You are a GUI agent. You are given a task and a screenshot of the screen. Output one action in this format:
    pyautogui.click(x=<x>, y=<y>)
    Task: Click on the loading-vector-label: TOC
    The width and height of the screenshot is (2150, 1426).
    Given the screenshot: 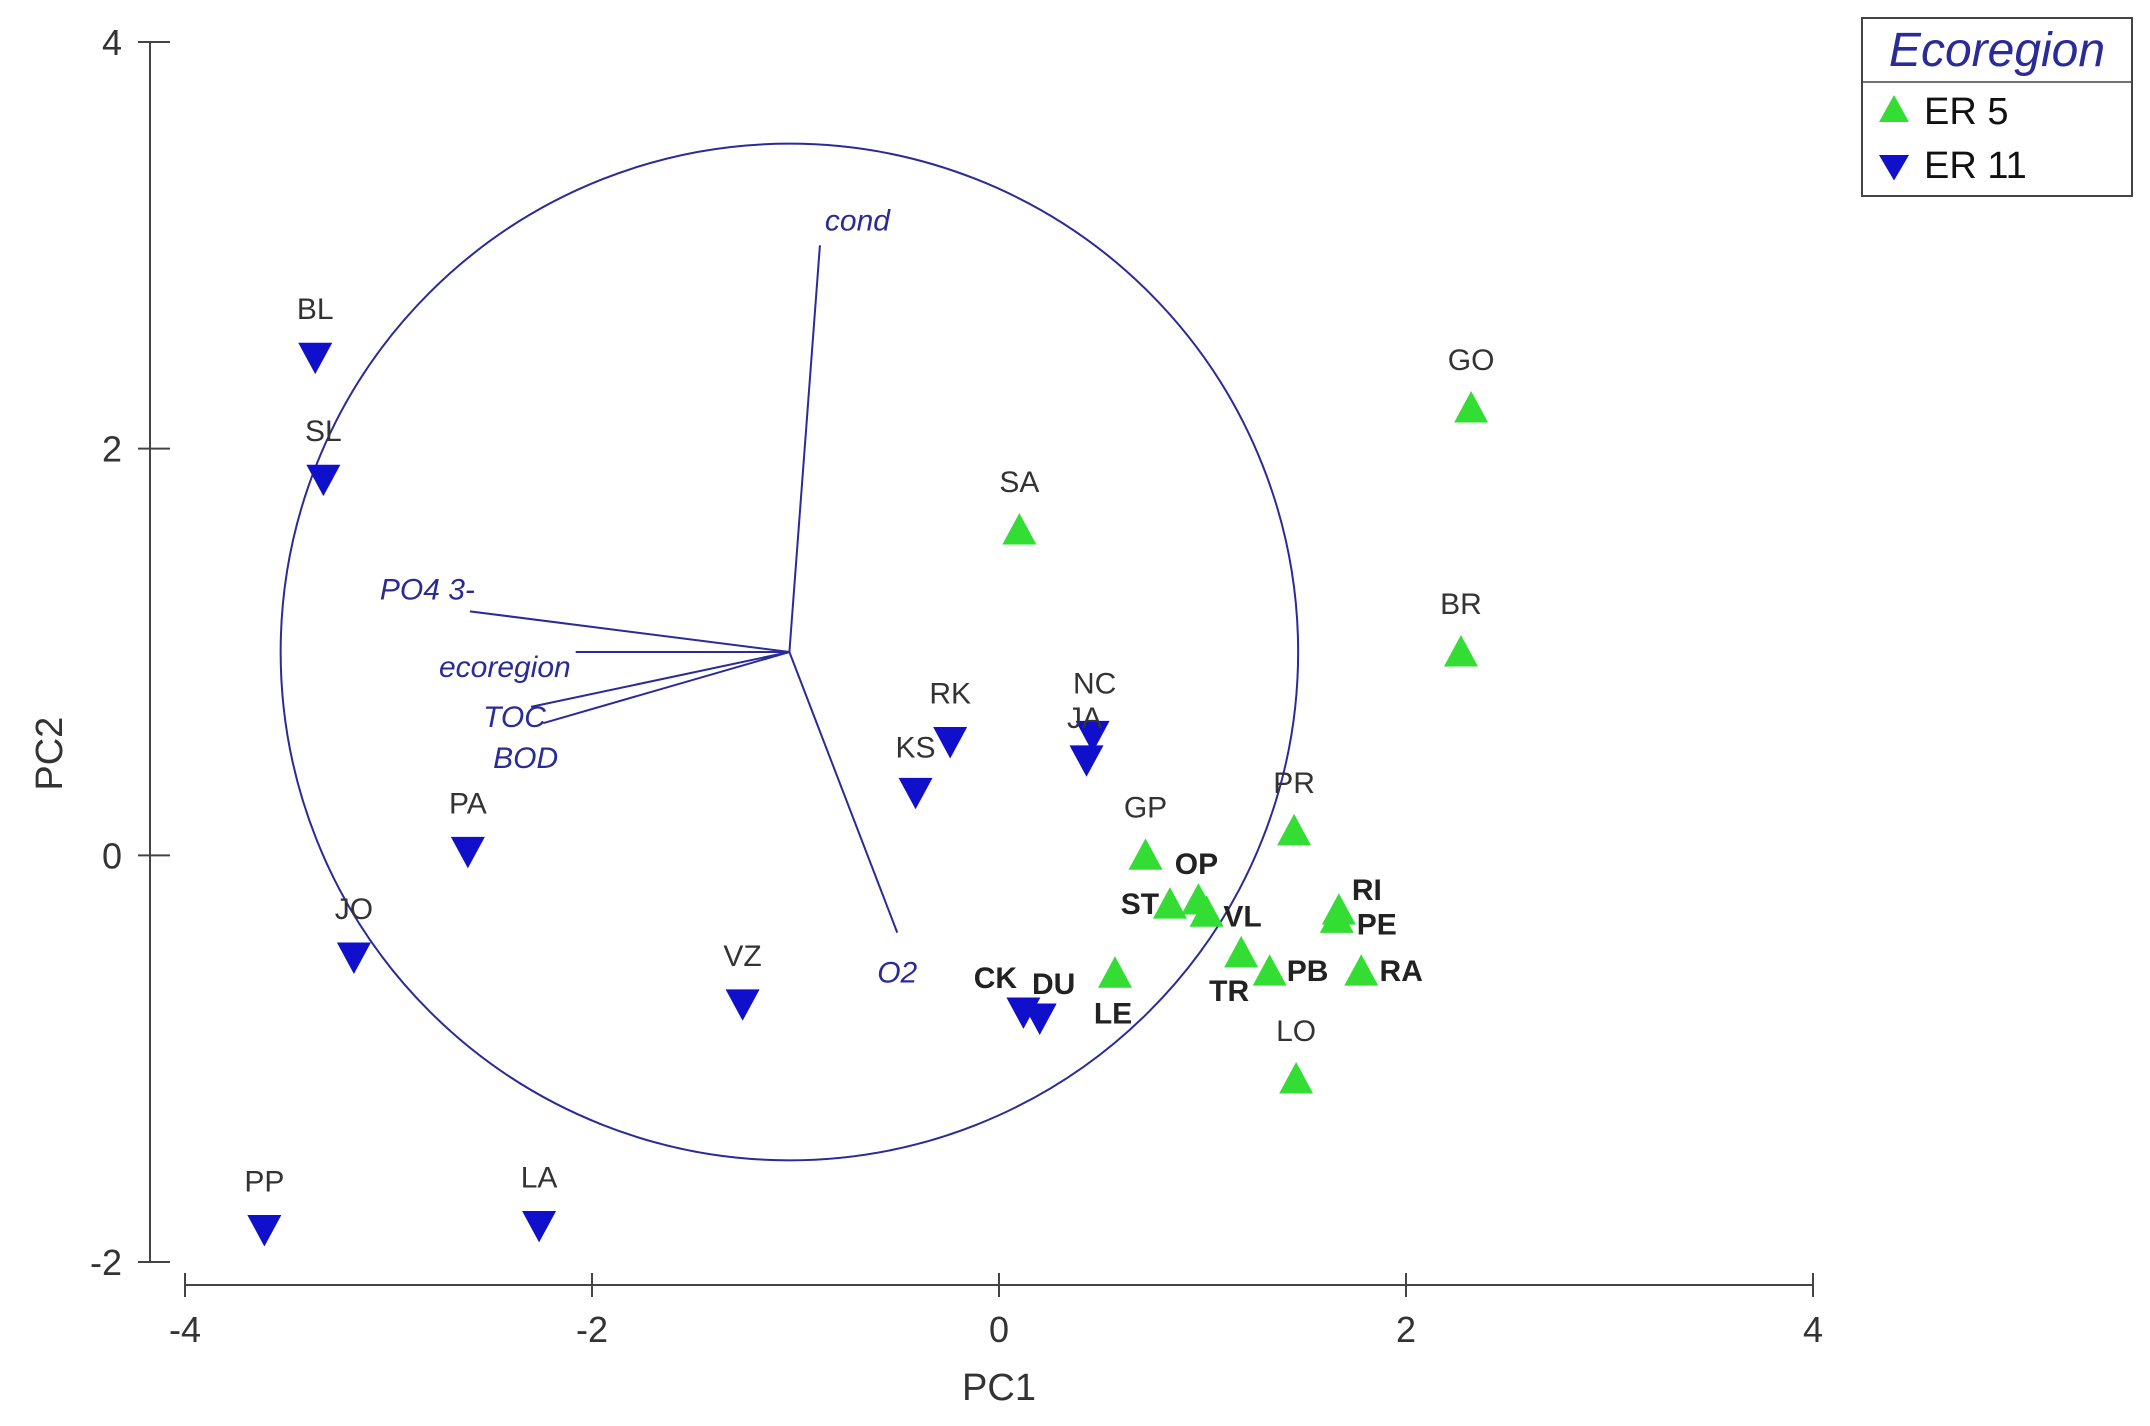 What is the action you would take?
    pyautogui.click(x=514, y=717)
    